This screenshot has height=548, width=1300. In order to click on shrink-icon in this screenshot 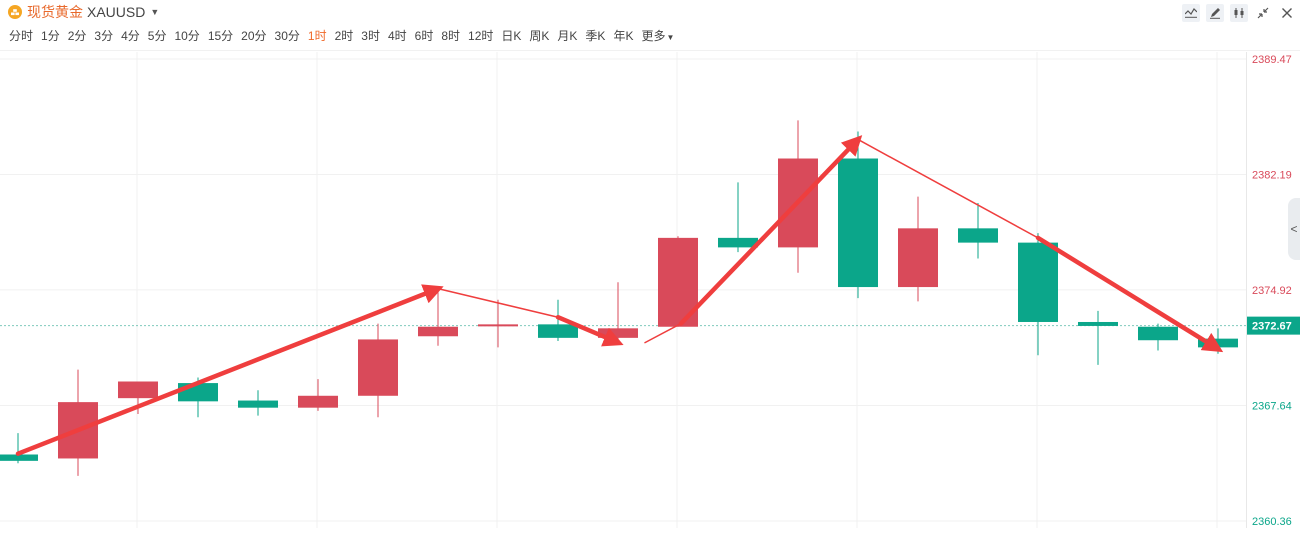, I will do `click(1263, 13)`.